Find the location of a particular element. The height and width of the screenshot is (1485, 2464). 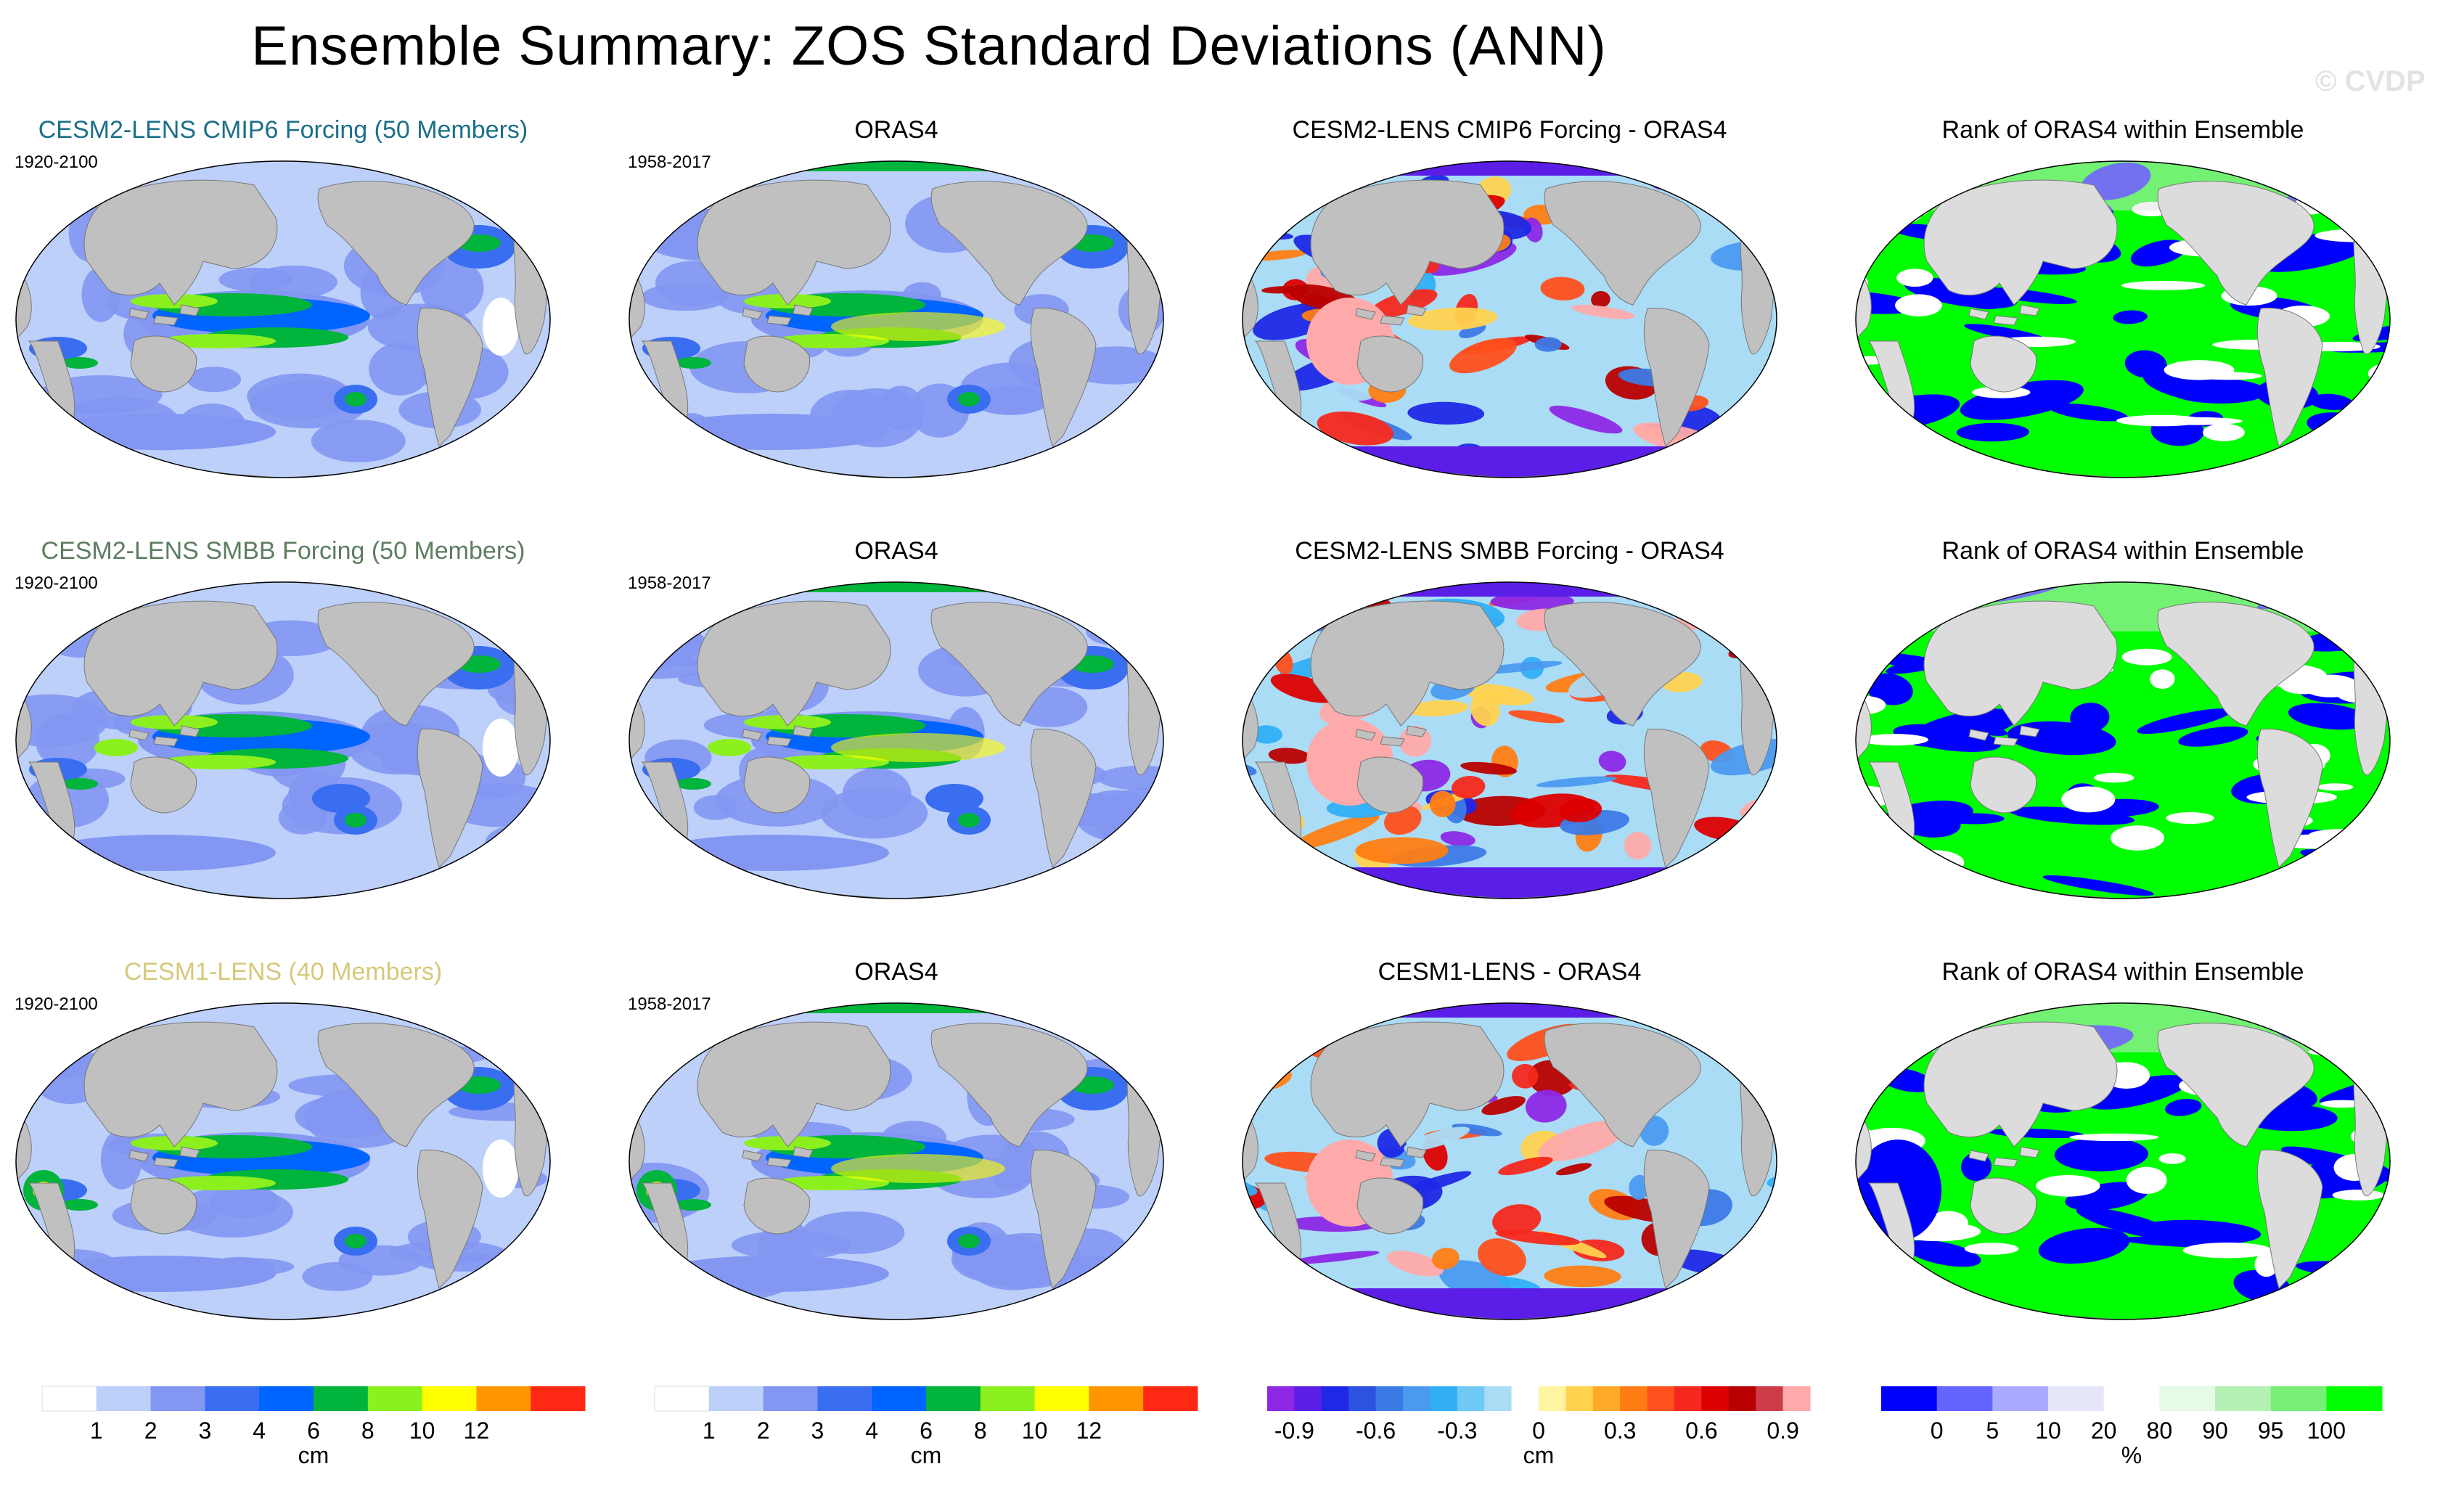

std-dev-colorbar-observation-unit-label: cm is located at coordinates (926, 1455).